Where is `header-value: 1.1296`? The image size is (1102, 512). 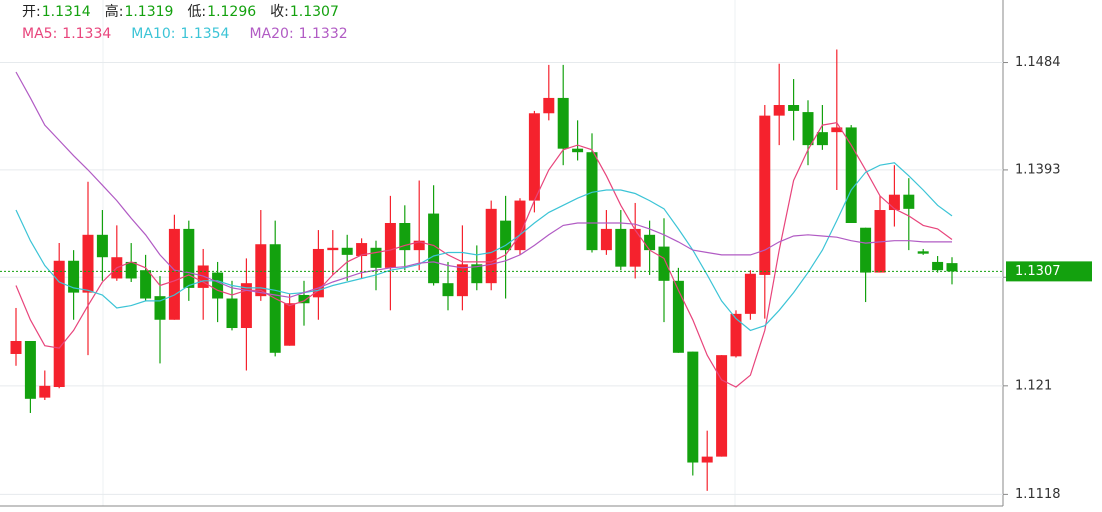
header-value: 1.1296 is located at coordinates (231, 12).